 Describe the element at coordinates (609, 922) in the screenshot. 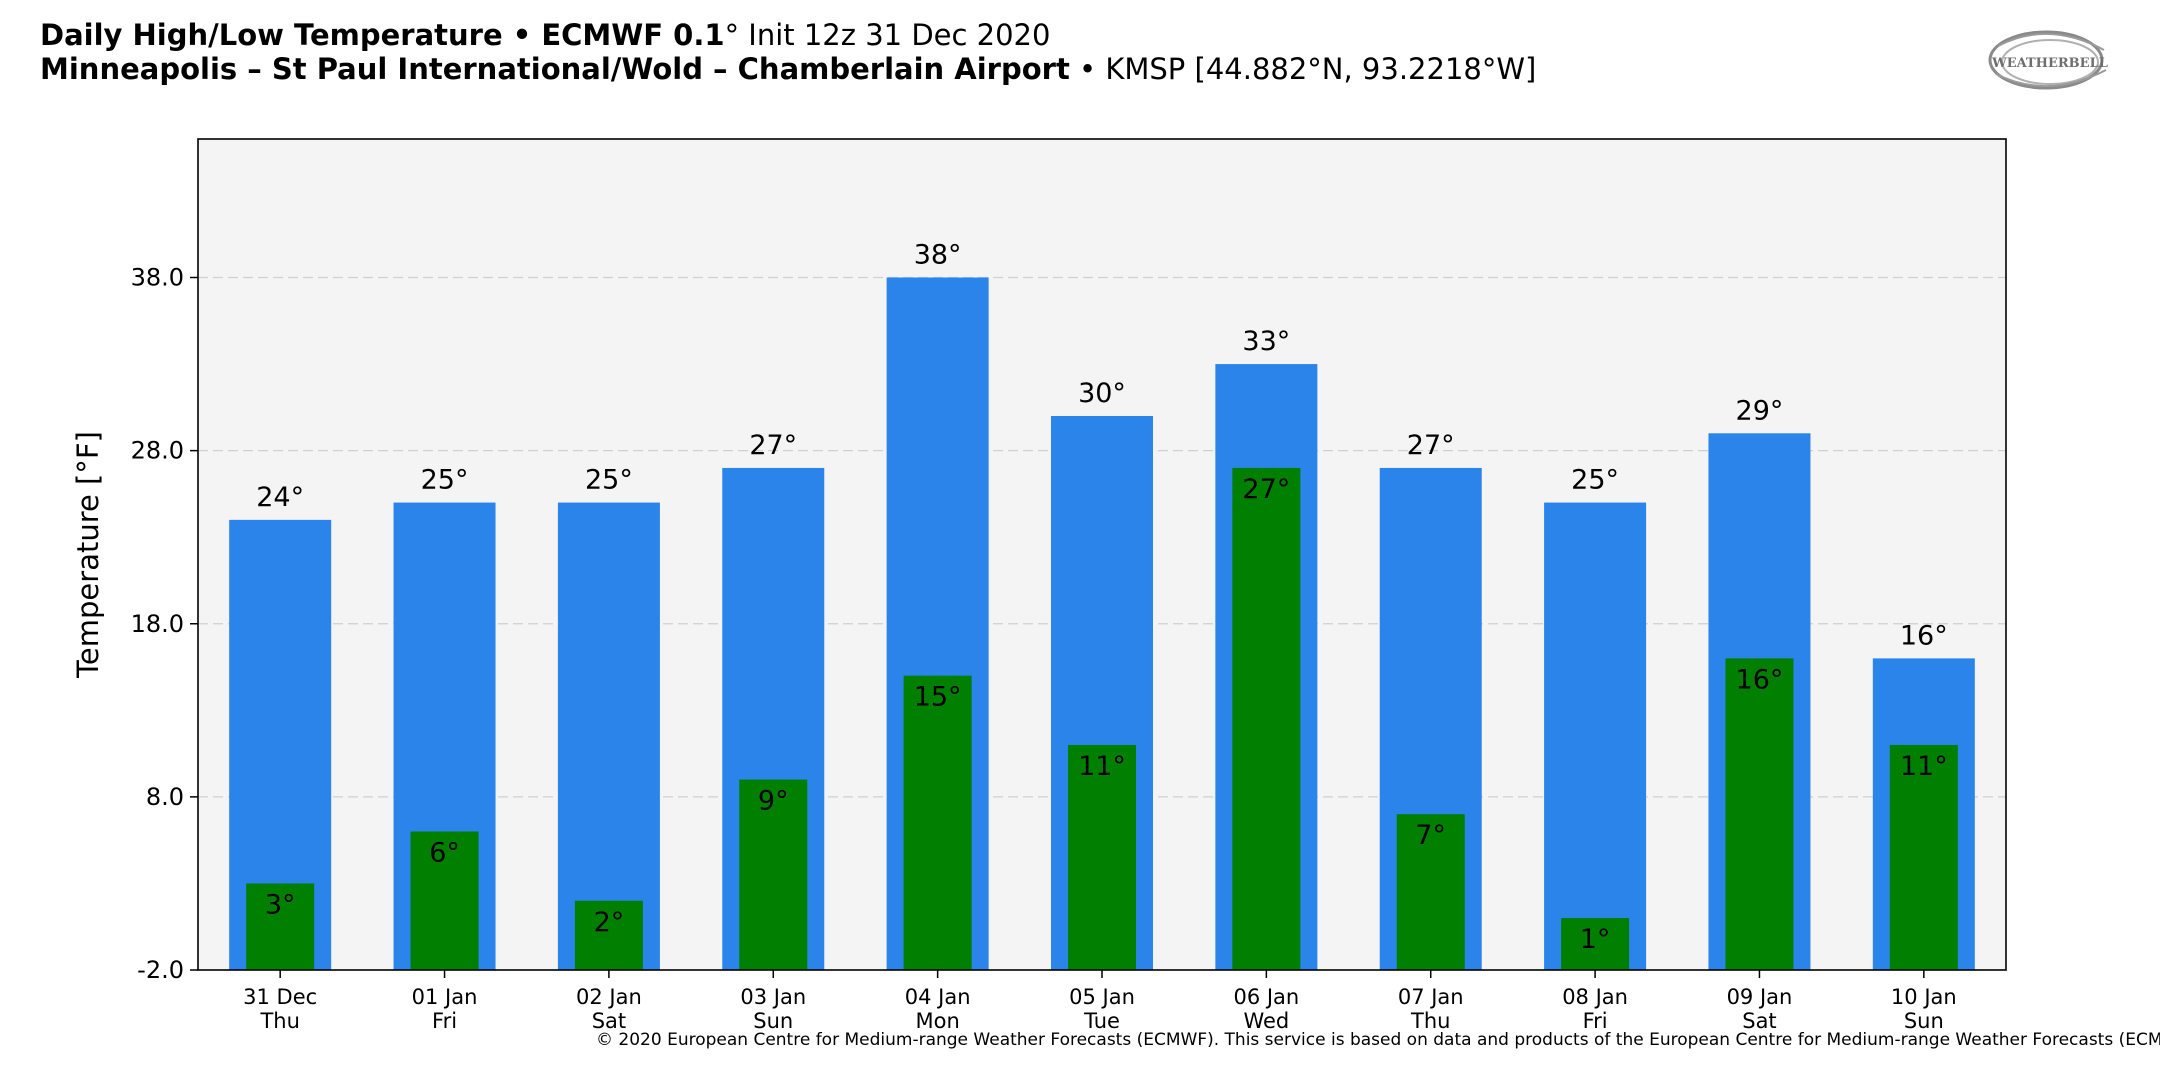

I see `low-temp-label: 2°` at that location.